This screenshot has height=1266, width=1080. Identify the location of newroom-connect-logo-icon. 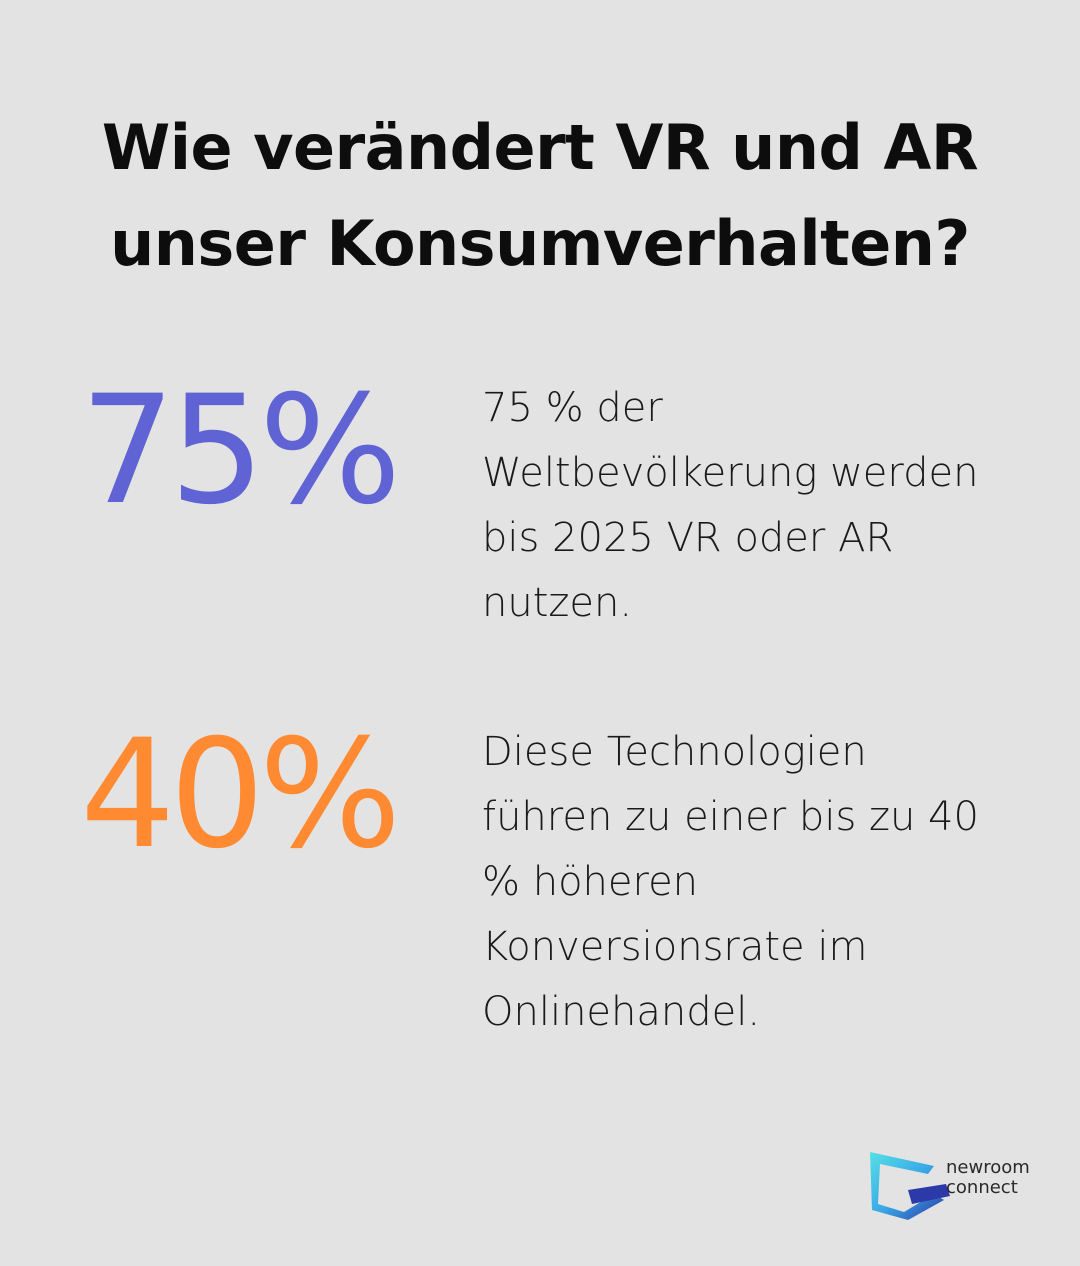
(910, 1186).